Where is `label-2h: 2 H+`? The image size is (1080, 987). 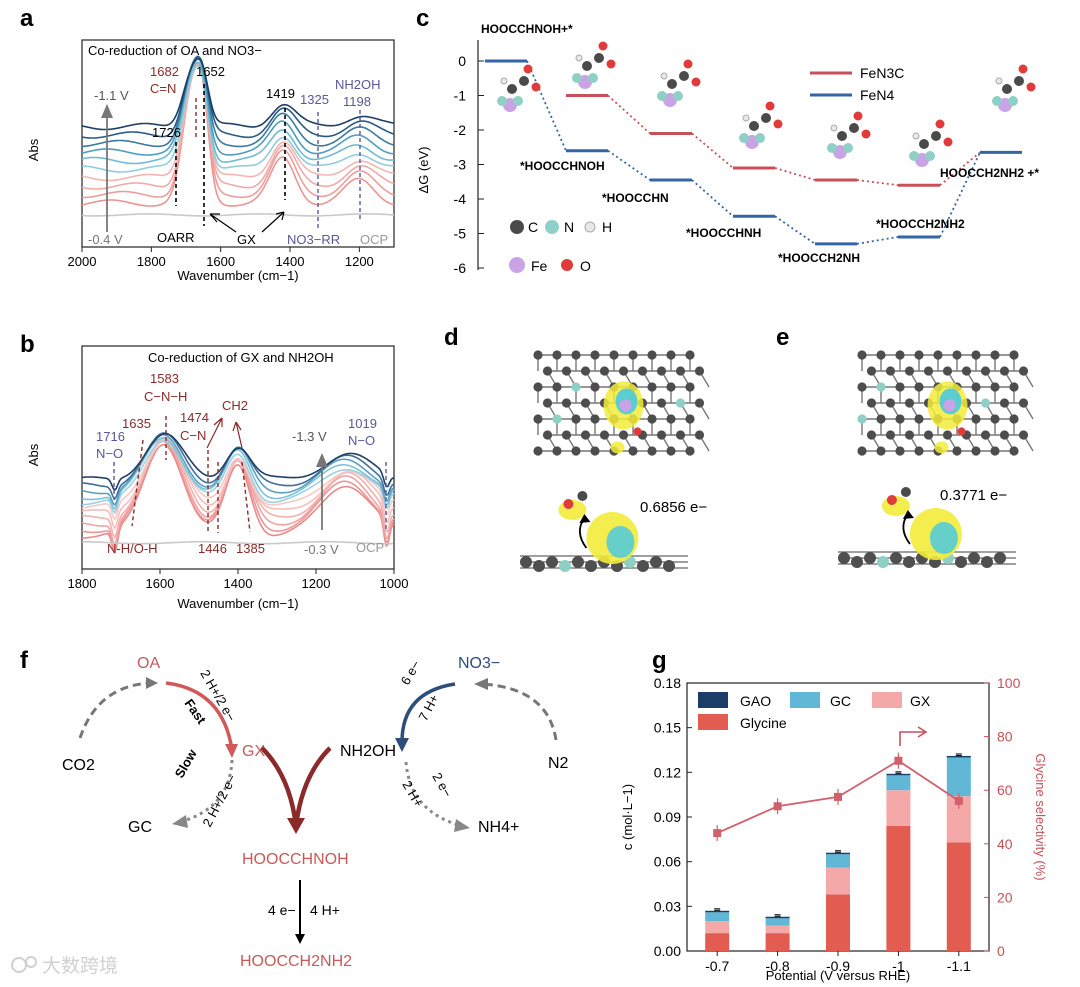
label-2h: 2 H+ is located at coordinates (412, 794).